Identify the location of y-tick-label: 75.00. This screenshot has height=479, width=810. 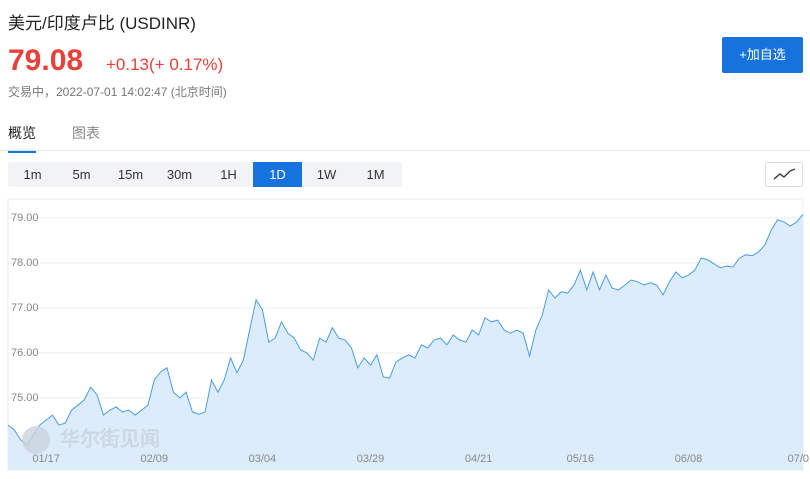
(25, 398).